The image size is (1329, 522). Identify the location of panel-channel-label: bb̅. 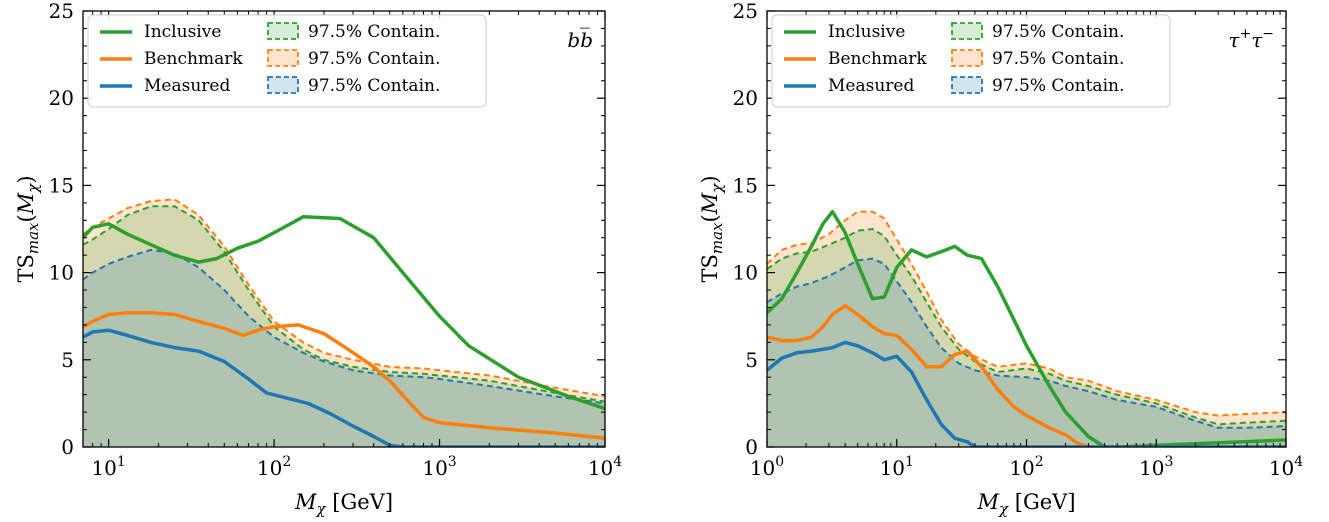
(580, 39).